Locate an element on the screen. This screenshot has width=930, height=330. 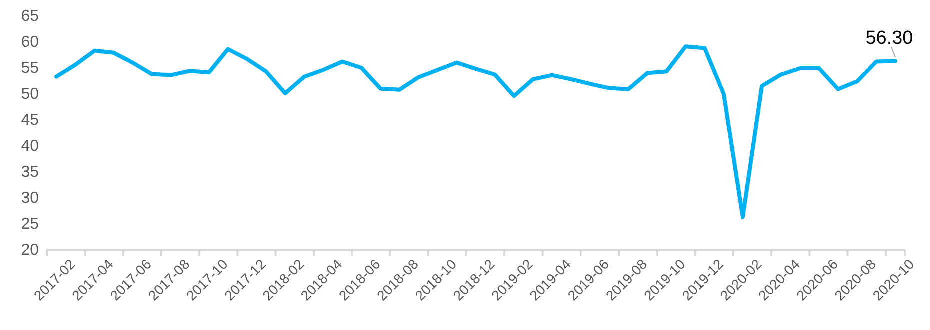
y-tick-label: 50 is located at coordinates (30, 95).